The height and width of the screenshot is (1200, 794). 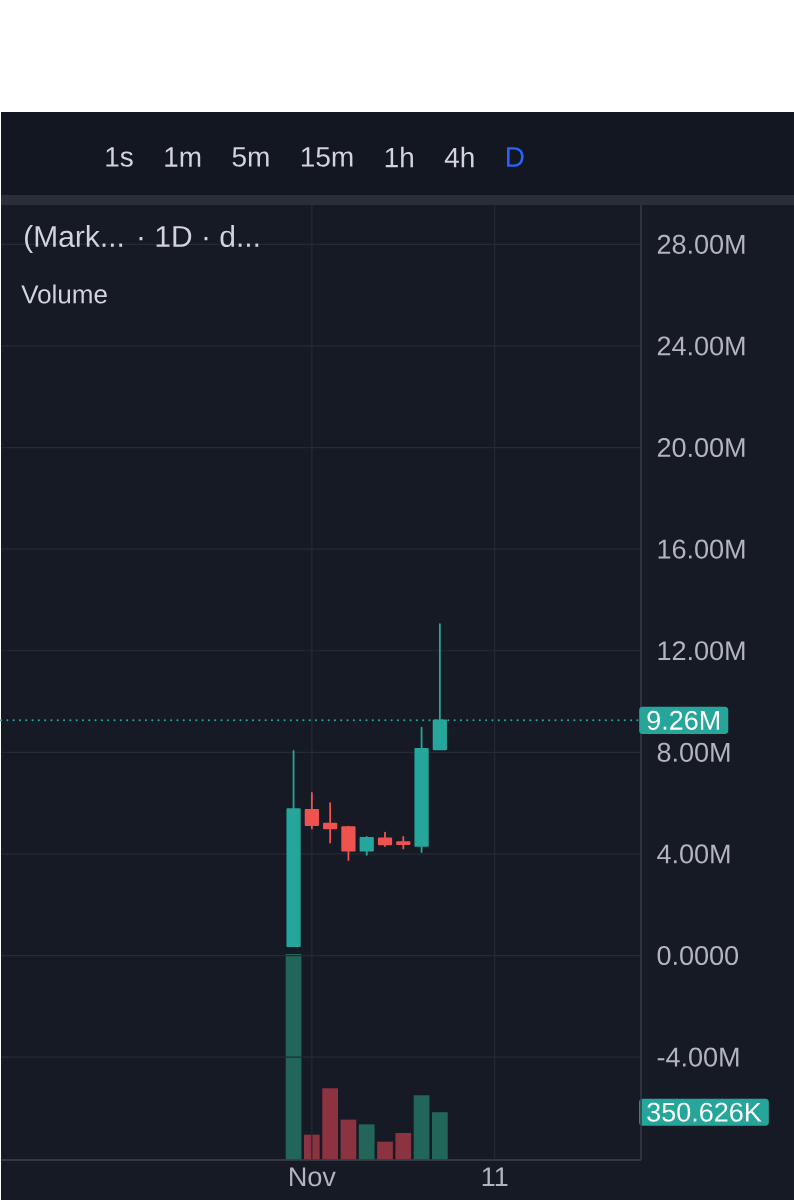 I want to click on text: 1s, so click(x=119, y=157).